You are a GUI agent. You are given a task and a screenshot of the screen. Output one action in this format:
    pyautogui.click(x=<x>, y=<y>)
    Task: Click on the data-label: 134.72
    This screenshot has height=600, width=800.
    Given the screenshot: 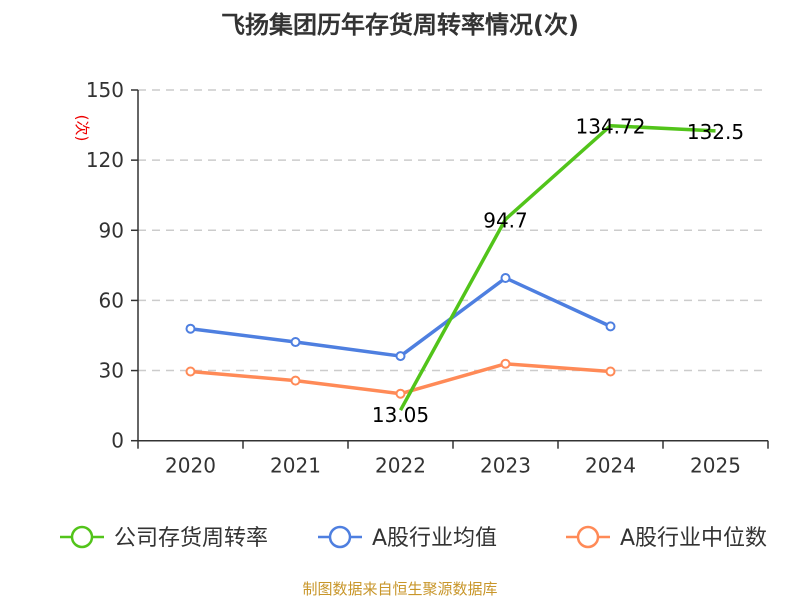 What is the action you would take?
    pyautogui.click(x=611, y=127)
    